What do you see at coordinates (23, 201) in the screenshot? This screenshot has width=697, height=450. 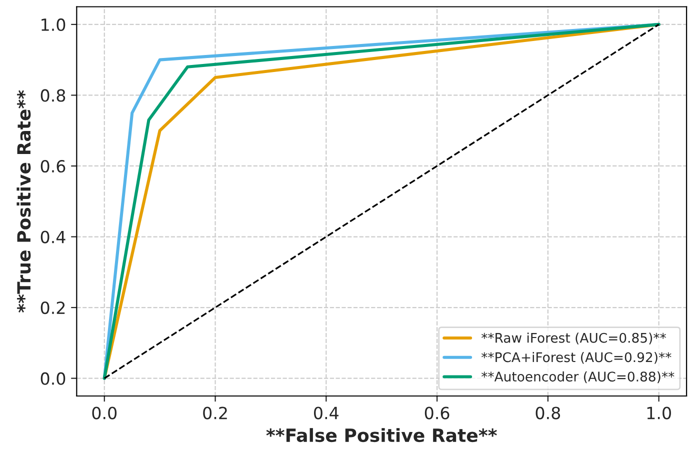 I see `y-axis-title: **True Positive Rate**` at bounding box center [23, 201].